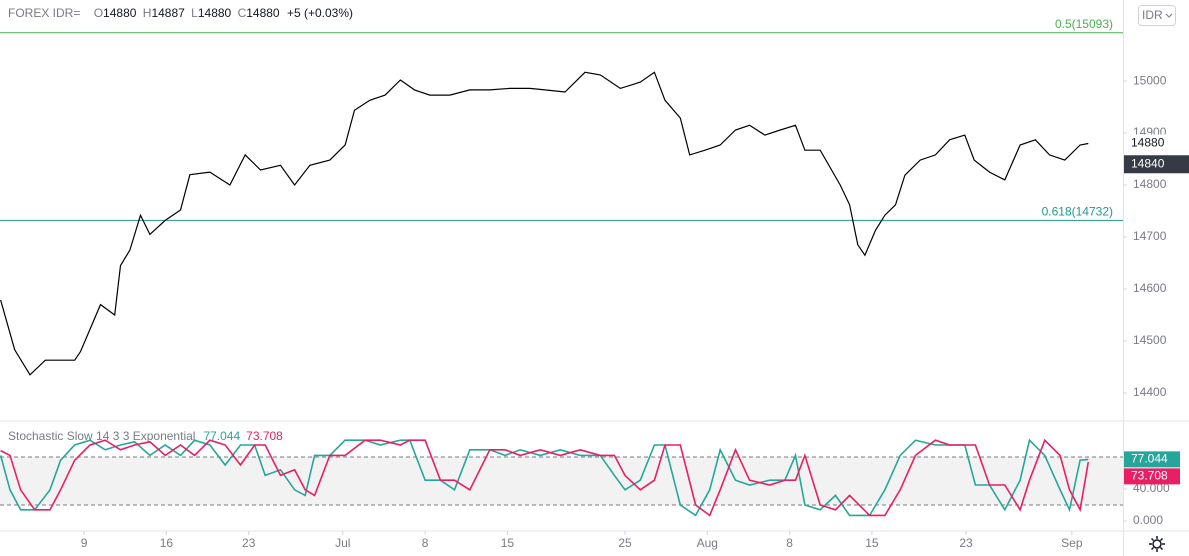 The width and height of the screenshot is (1189, 556). What do you see at coordinates (1148, 143) in the screenshot?
I see `price-badge-label: 14880` at bounding box center [1148, 143].